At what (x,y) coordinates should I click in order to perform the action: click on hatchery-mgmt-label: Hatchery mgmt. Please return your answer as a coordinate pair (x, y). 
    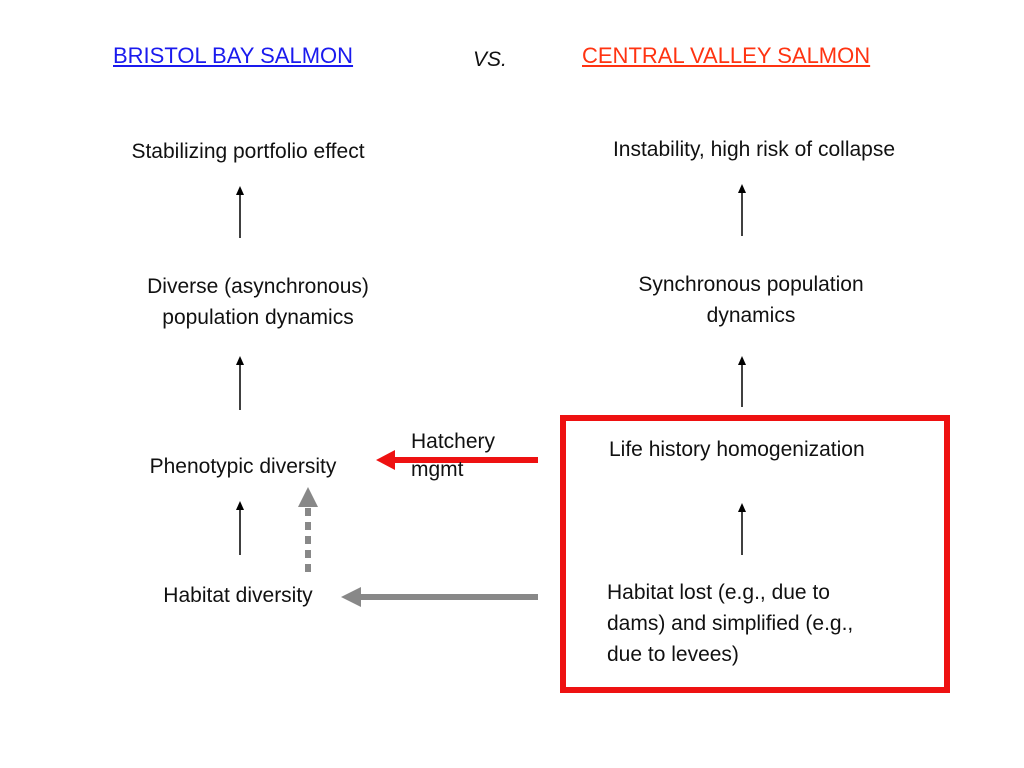
    Looking at the image, I should click on (453, 456).